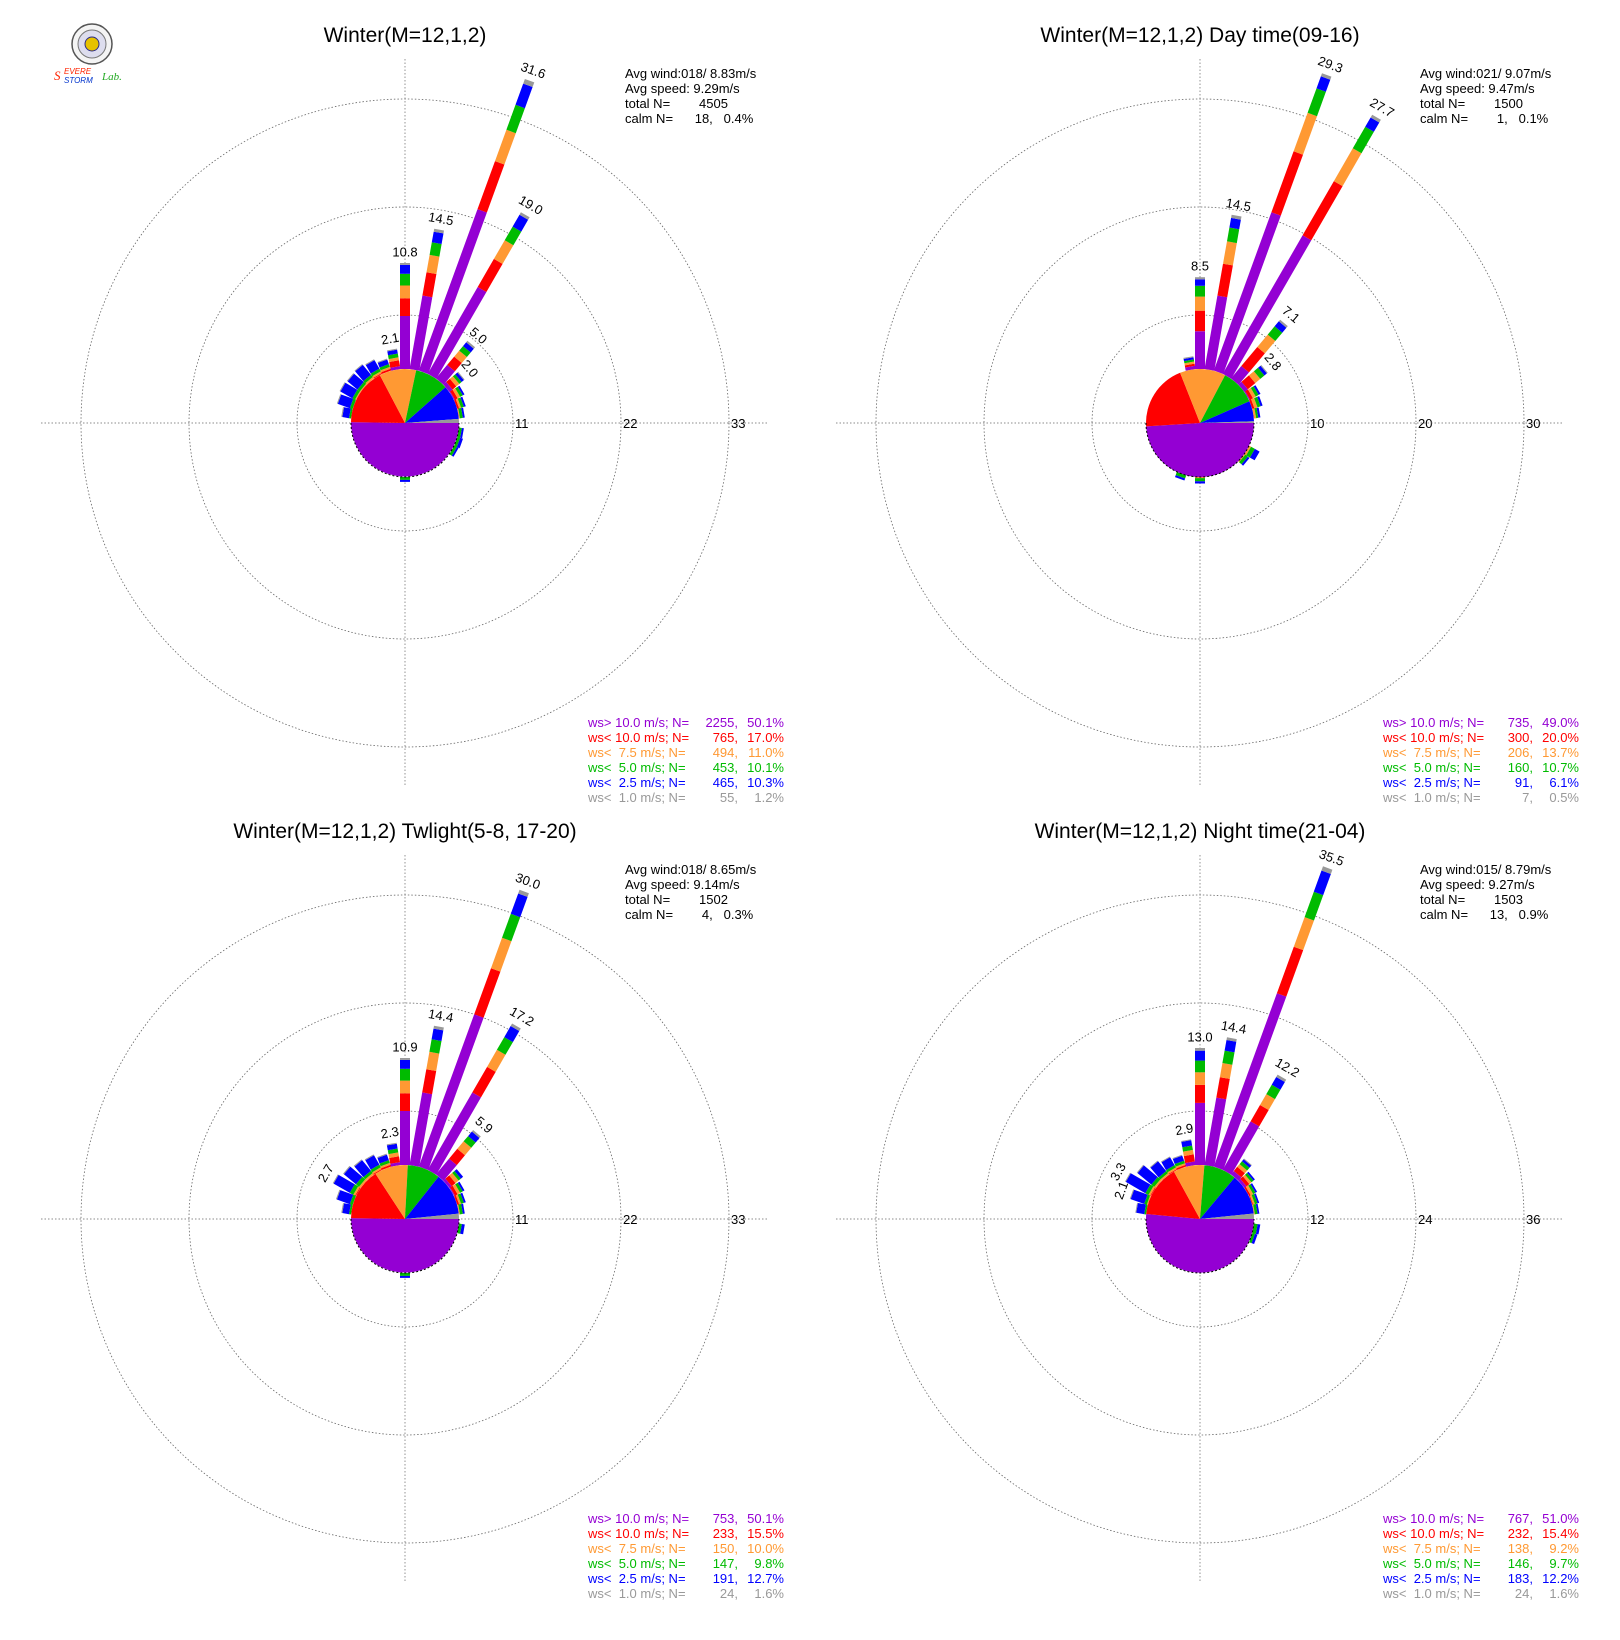 This screenshot has height=1640, width=1620. Describe the element at coordinates (1486, 869) in the screenshot. I see `info-line: Avg wind:015/ 8.79m/s` at that location.